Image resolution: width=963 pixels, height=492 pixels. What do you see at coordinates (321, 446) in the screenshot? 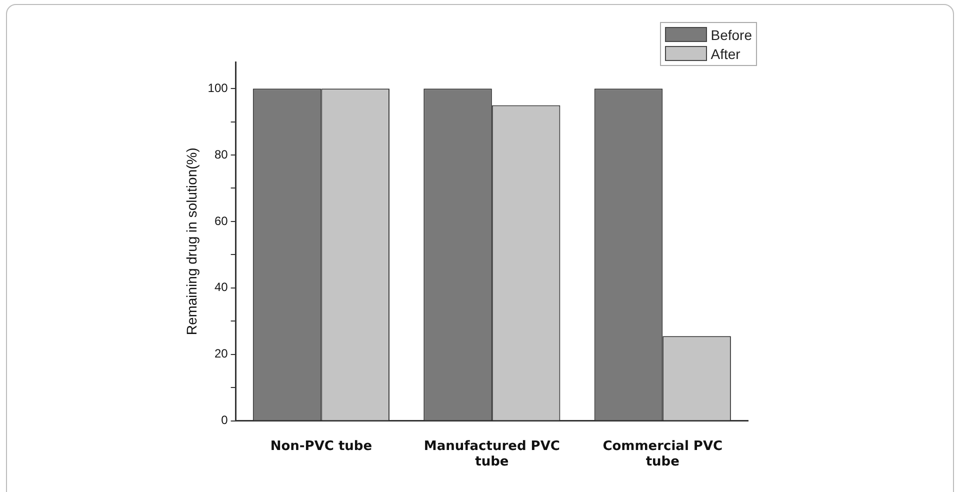
I see `x-tick-label: Non-PVC tube` at bounding box center [321, 446].